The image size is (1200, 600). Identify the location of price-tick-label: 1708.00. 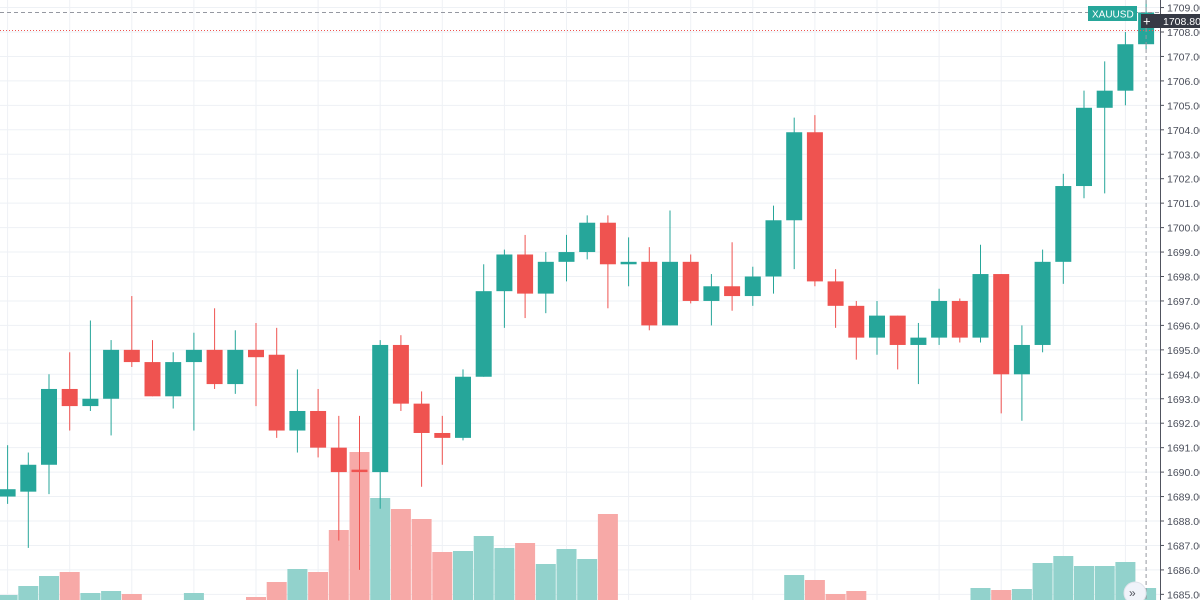
(1183, 33).